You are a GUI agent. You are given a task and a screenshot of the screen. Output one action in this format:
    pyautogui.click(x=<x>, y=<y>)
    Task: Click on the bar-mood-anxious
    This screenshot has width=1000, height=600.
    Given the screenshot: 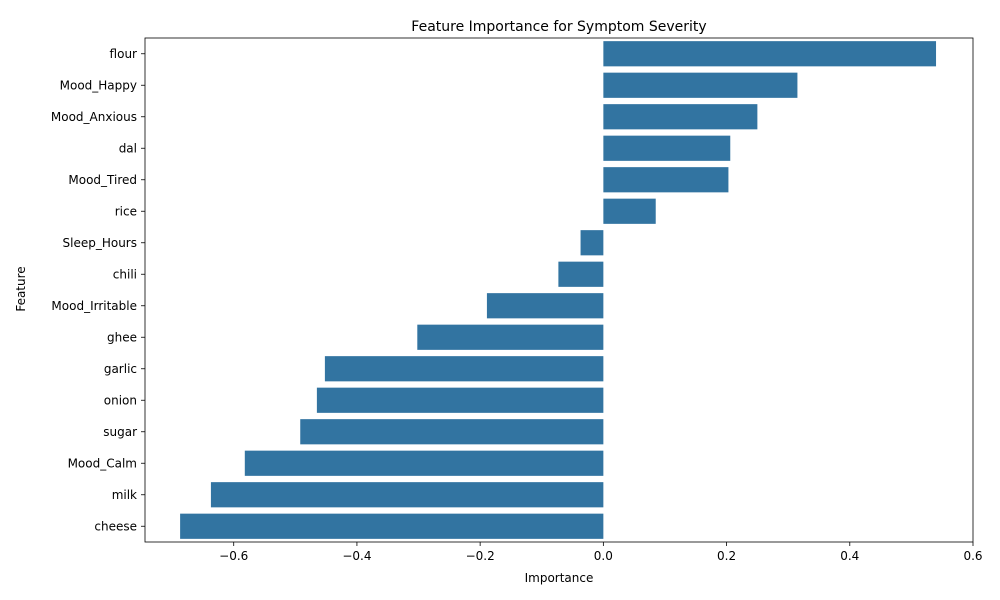 What is the action you would take?
    pyautogui.click(x=680, y=117)
    